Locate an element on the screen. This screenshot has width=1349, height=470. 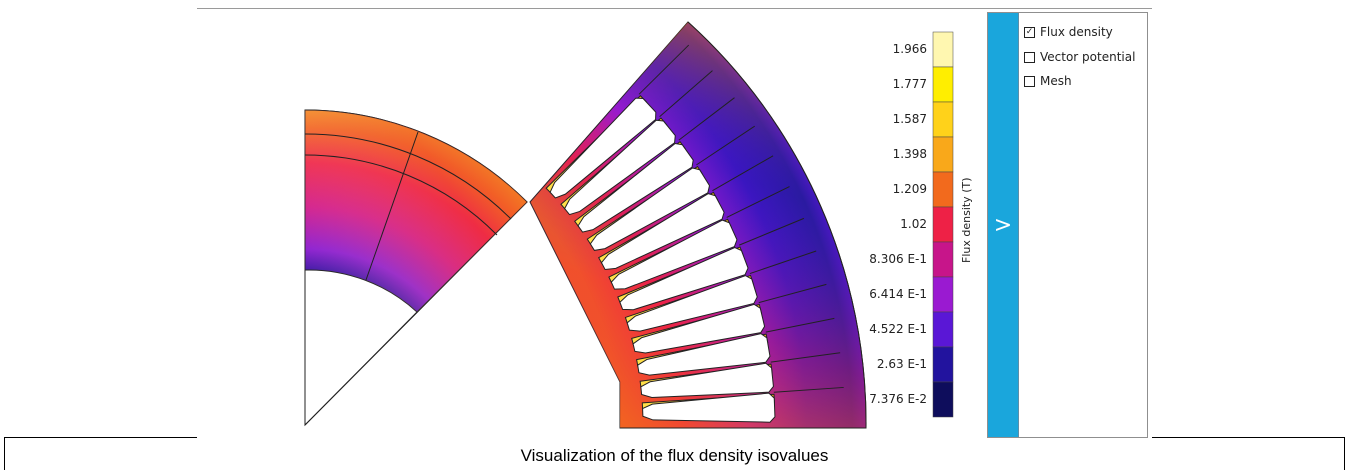
option-mesh: Mesh is located at coordinates (1048, 81).